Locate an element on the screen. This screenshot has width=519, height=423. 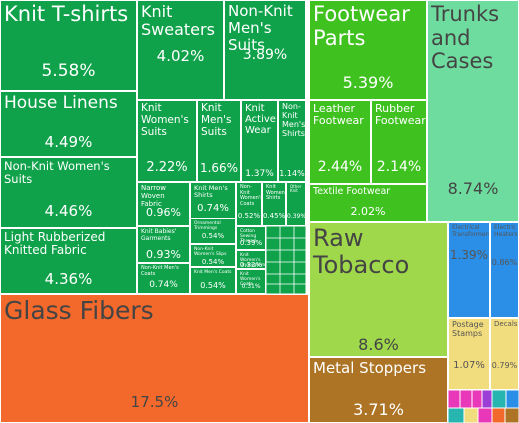
tile-value: 2.02% is located at coordinates (368, 211).